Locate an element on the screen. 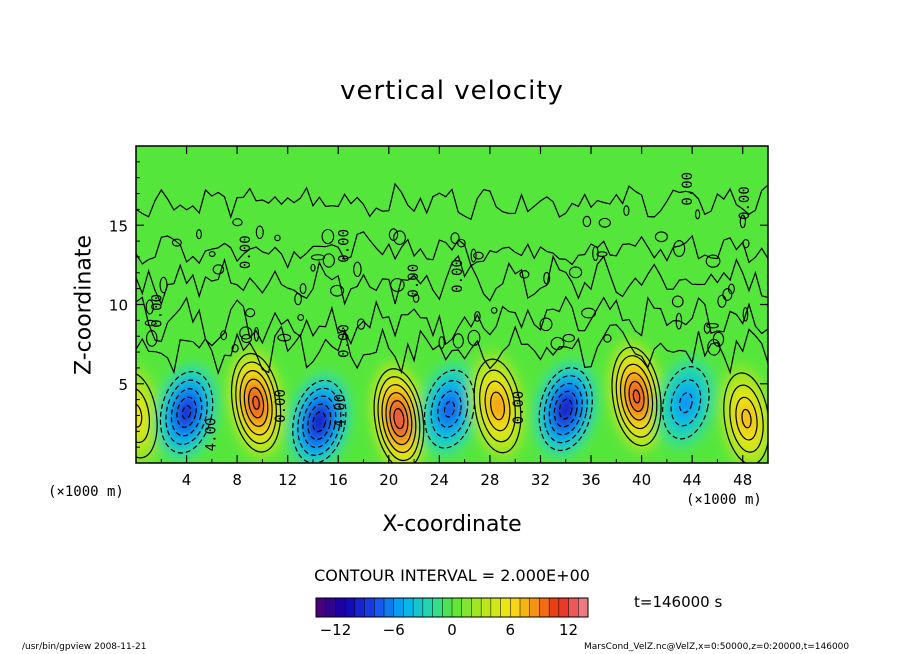 This screenshot has height=654, width=904. x-tick-label: 32 is located at coordinates (540, 480).